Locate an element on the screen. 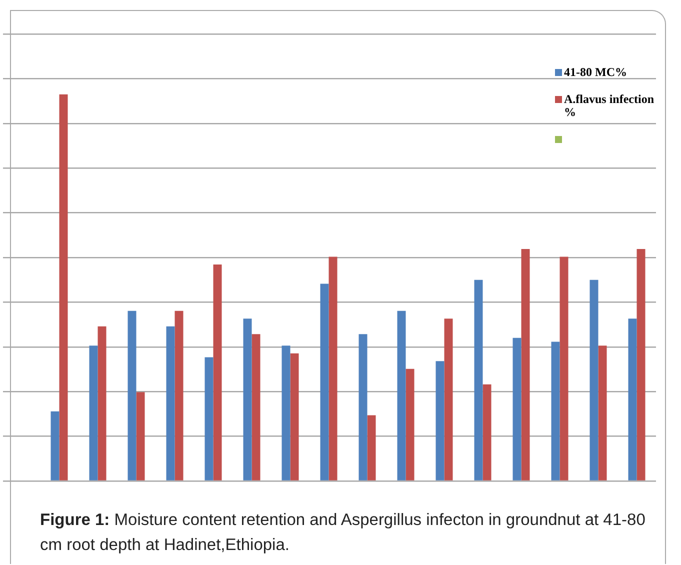  legend-label: 41-80 MC% is located at coordinates (595, 72).